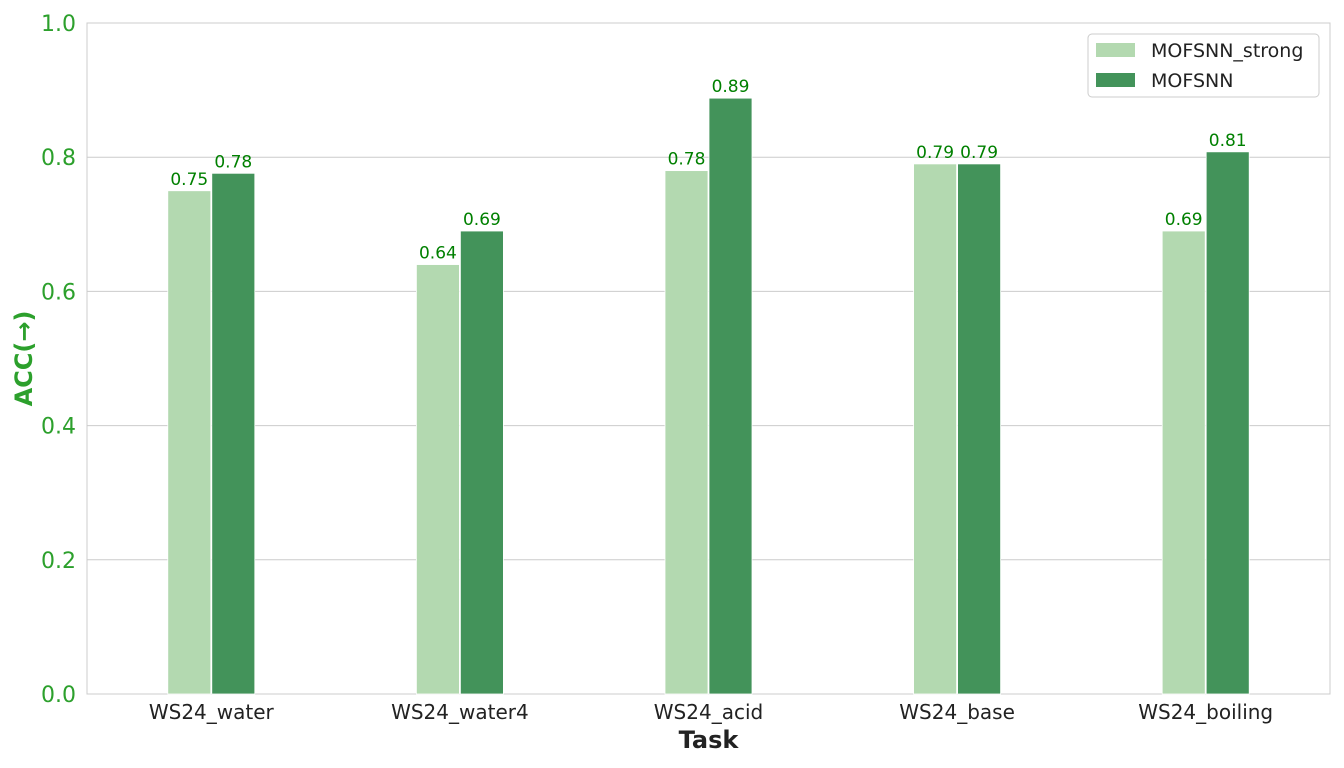  Describe the element at coordinates (233, 433) in the screenshot. I see `bar-mofsnn-ws24-water` at that location.